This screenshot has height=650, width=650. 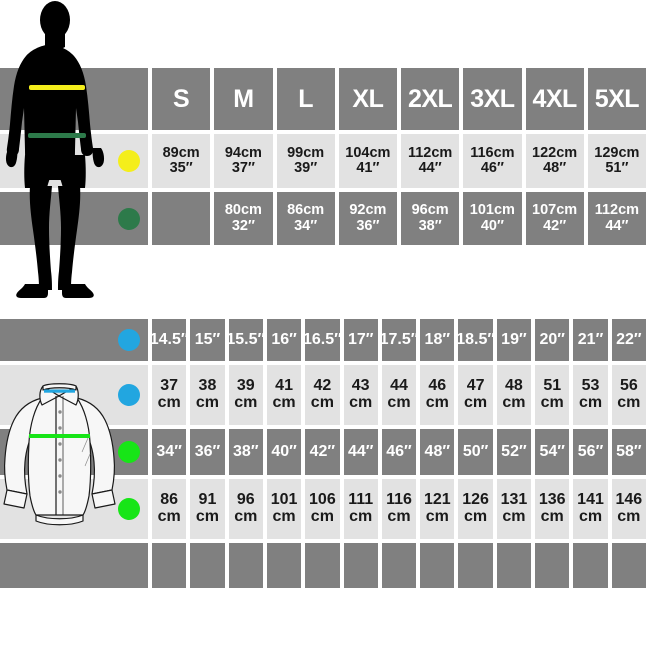 I want to click on body-cell-inch: 34″, so click(x=306, y=225).